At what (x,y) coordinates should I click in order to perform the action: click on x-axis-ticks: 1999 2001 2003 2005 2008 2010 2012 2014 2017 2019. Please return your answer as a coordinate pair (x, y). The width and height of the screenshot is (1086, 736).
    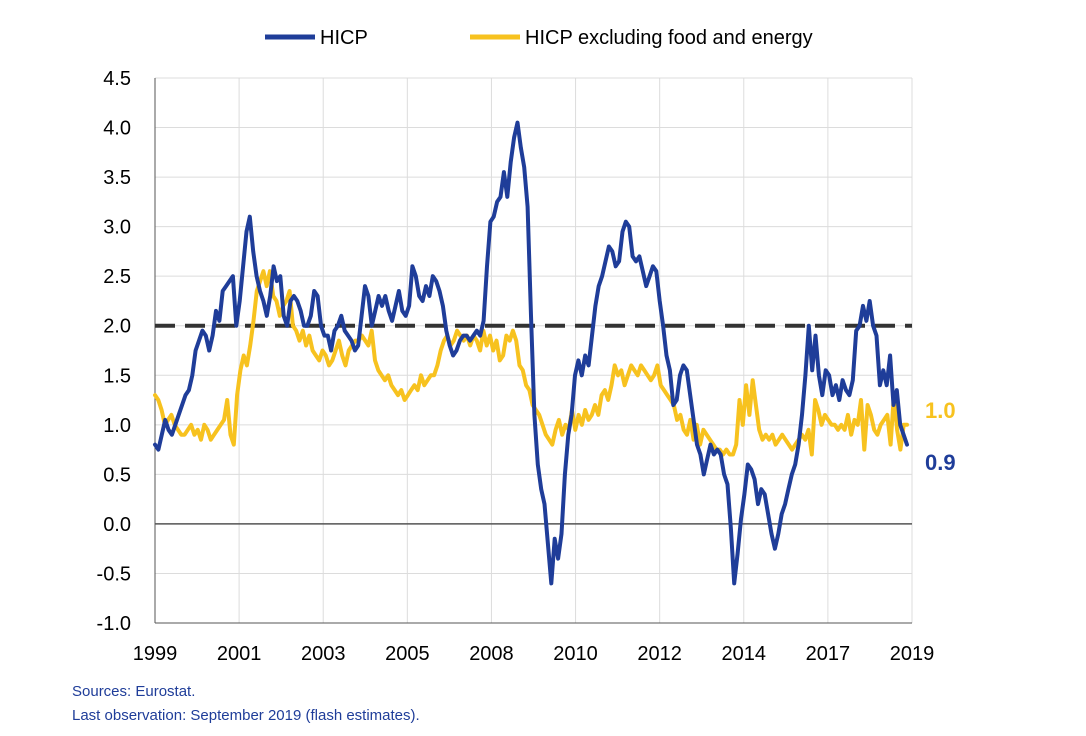
    Looking at the image, I should click on (534, 654).